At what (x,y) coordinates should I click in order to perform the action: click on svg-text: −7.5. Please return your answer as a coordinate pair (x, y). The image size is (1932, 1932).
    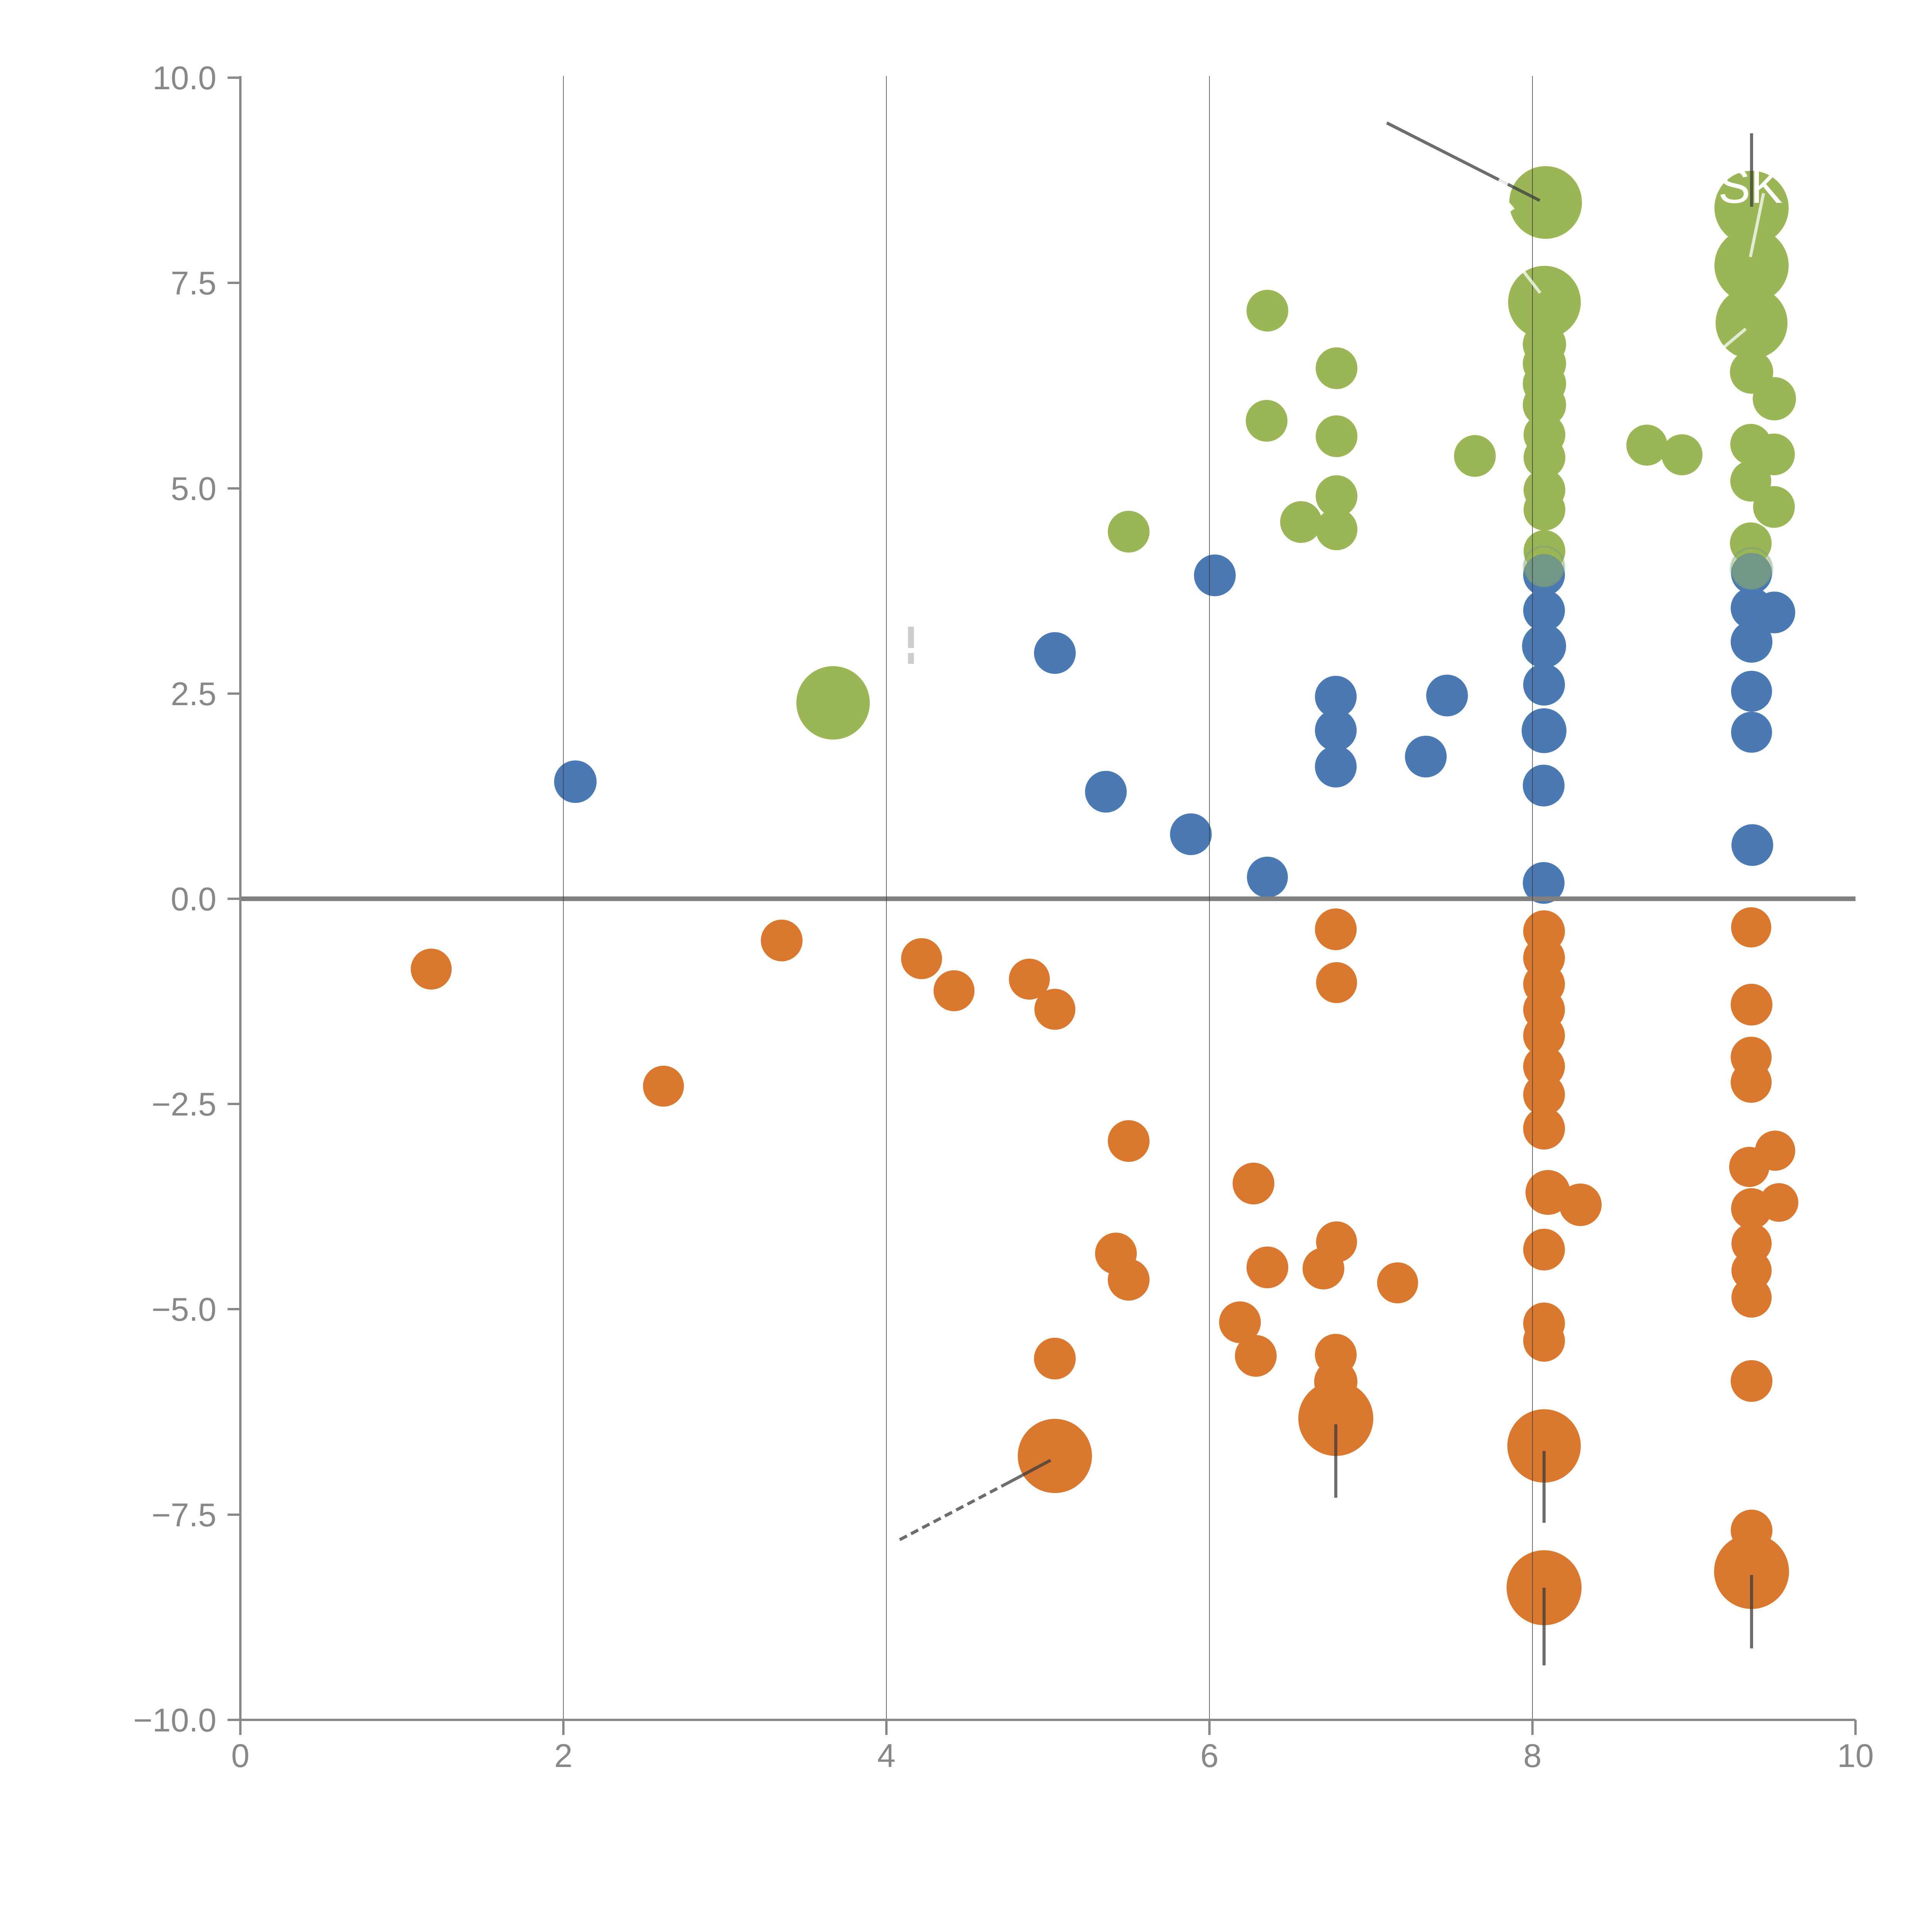
    Looking at the image, I should click on (184, 1516).